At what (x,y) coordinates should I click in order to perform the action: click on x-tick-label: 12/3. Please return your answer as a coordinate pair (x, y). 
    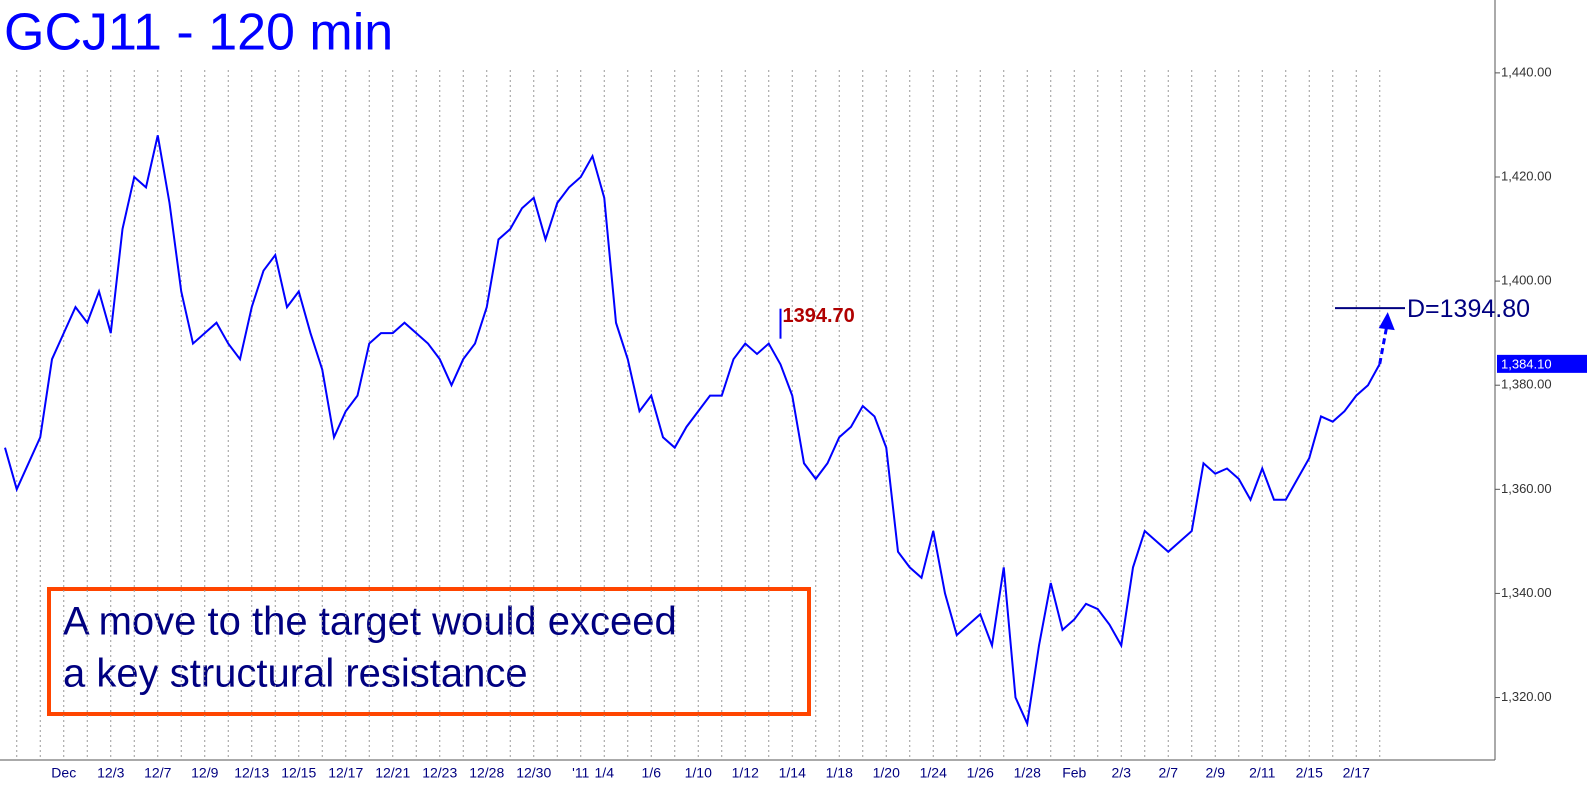
    Looking at the image, I should click on (110, 773).